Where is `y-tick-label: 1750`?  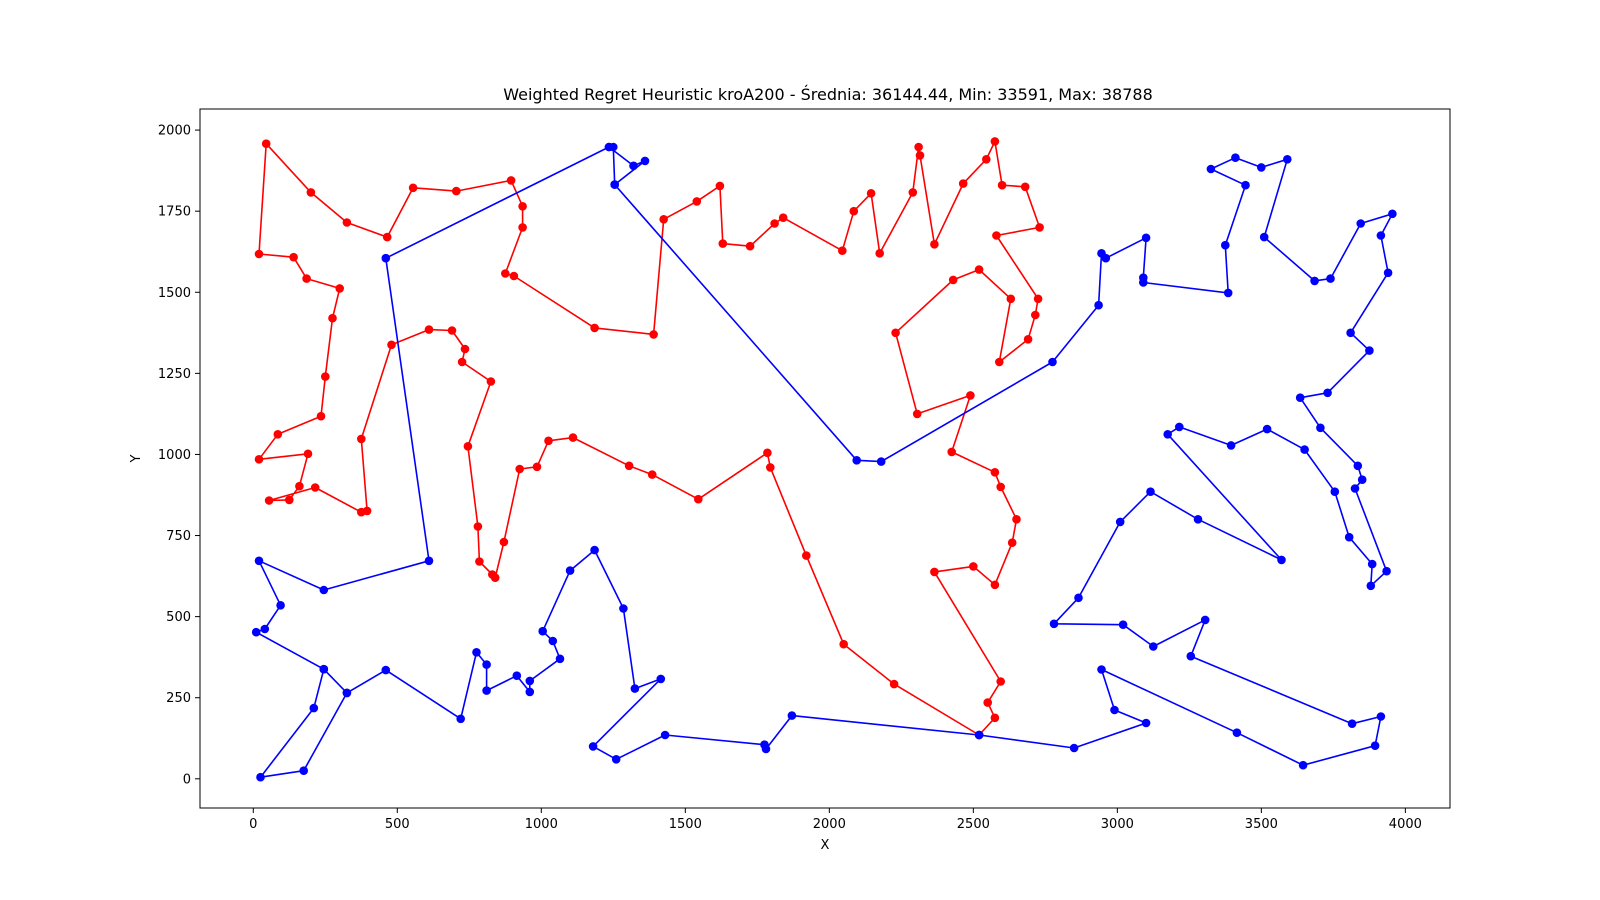
y-tick-label: 1750 is located at coordinates (174, 212).